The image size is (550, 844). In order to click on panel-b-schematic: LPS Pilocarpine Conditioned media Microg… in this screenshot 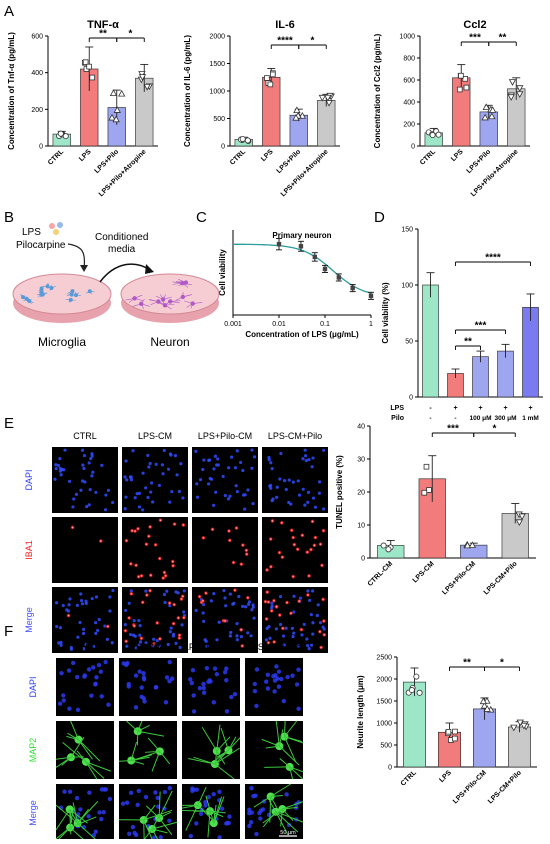, I will do `click(116, 285)`.